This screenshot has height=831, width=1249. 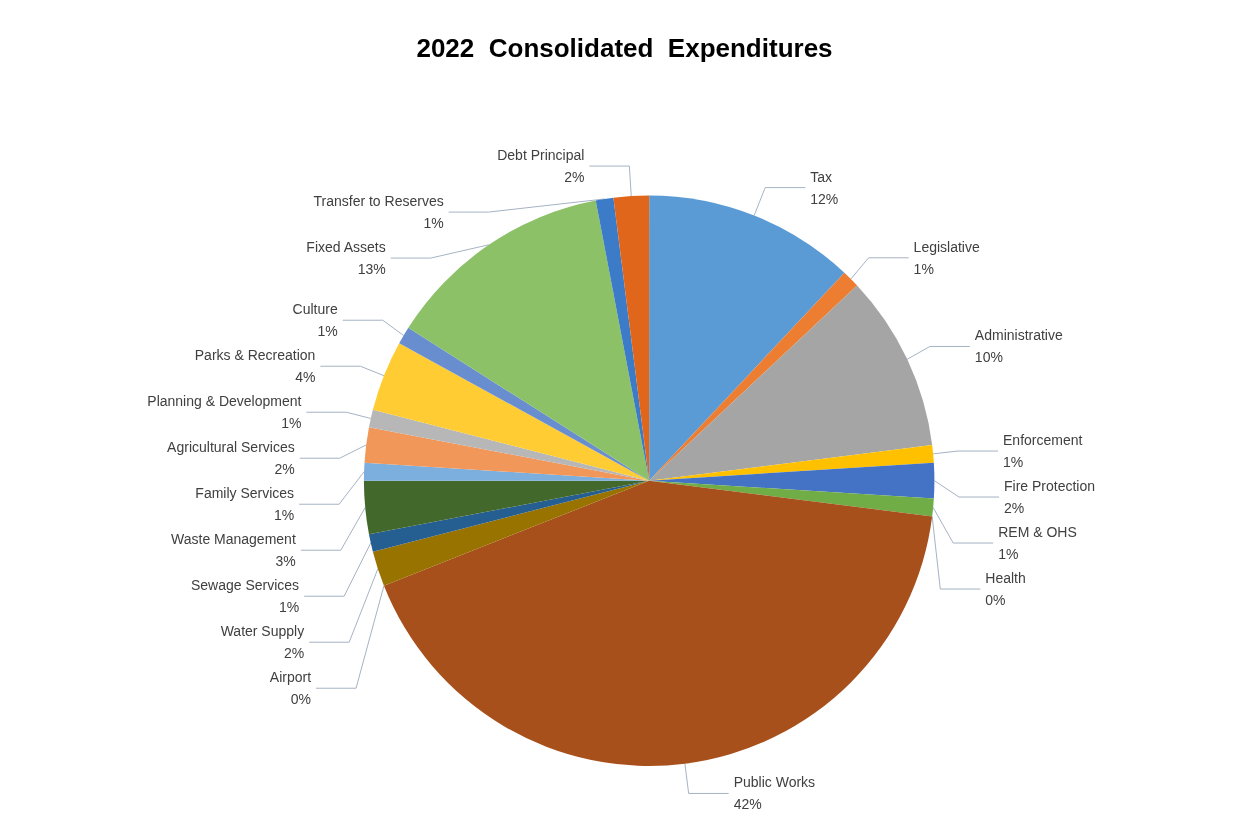 What do you see at coordinates (224, 401) in the screenshot?
I see `slice-label: Planning & Development` at bounding box center [224, 401].